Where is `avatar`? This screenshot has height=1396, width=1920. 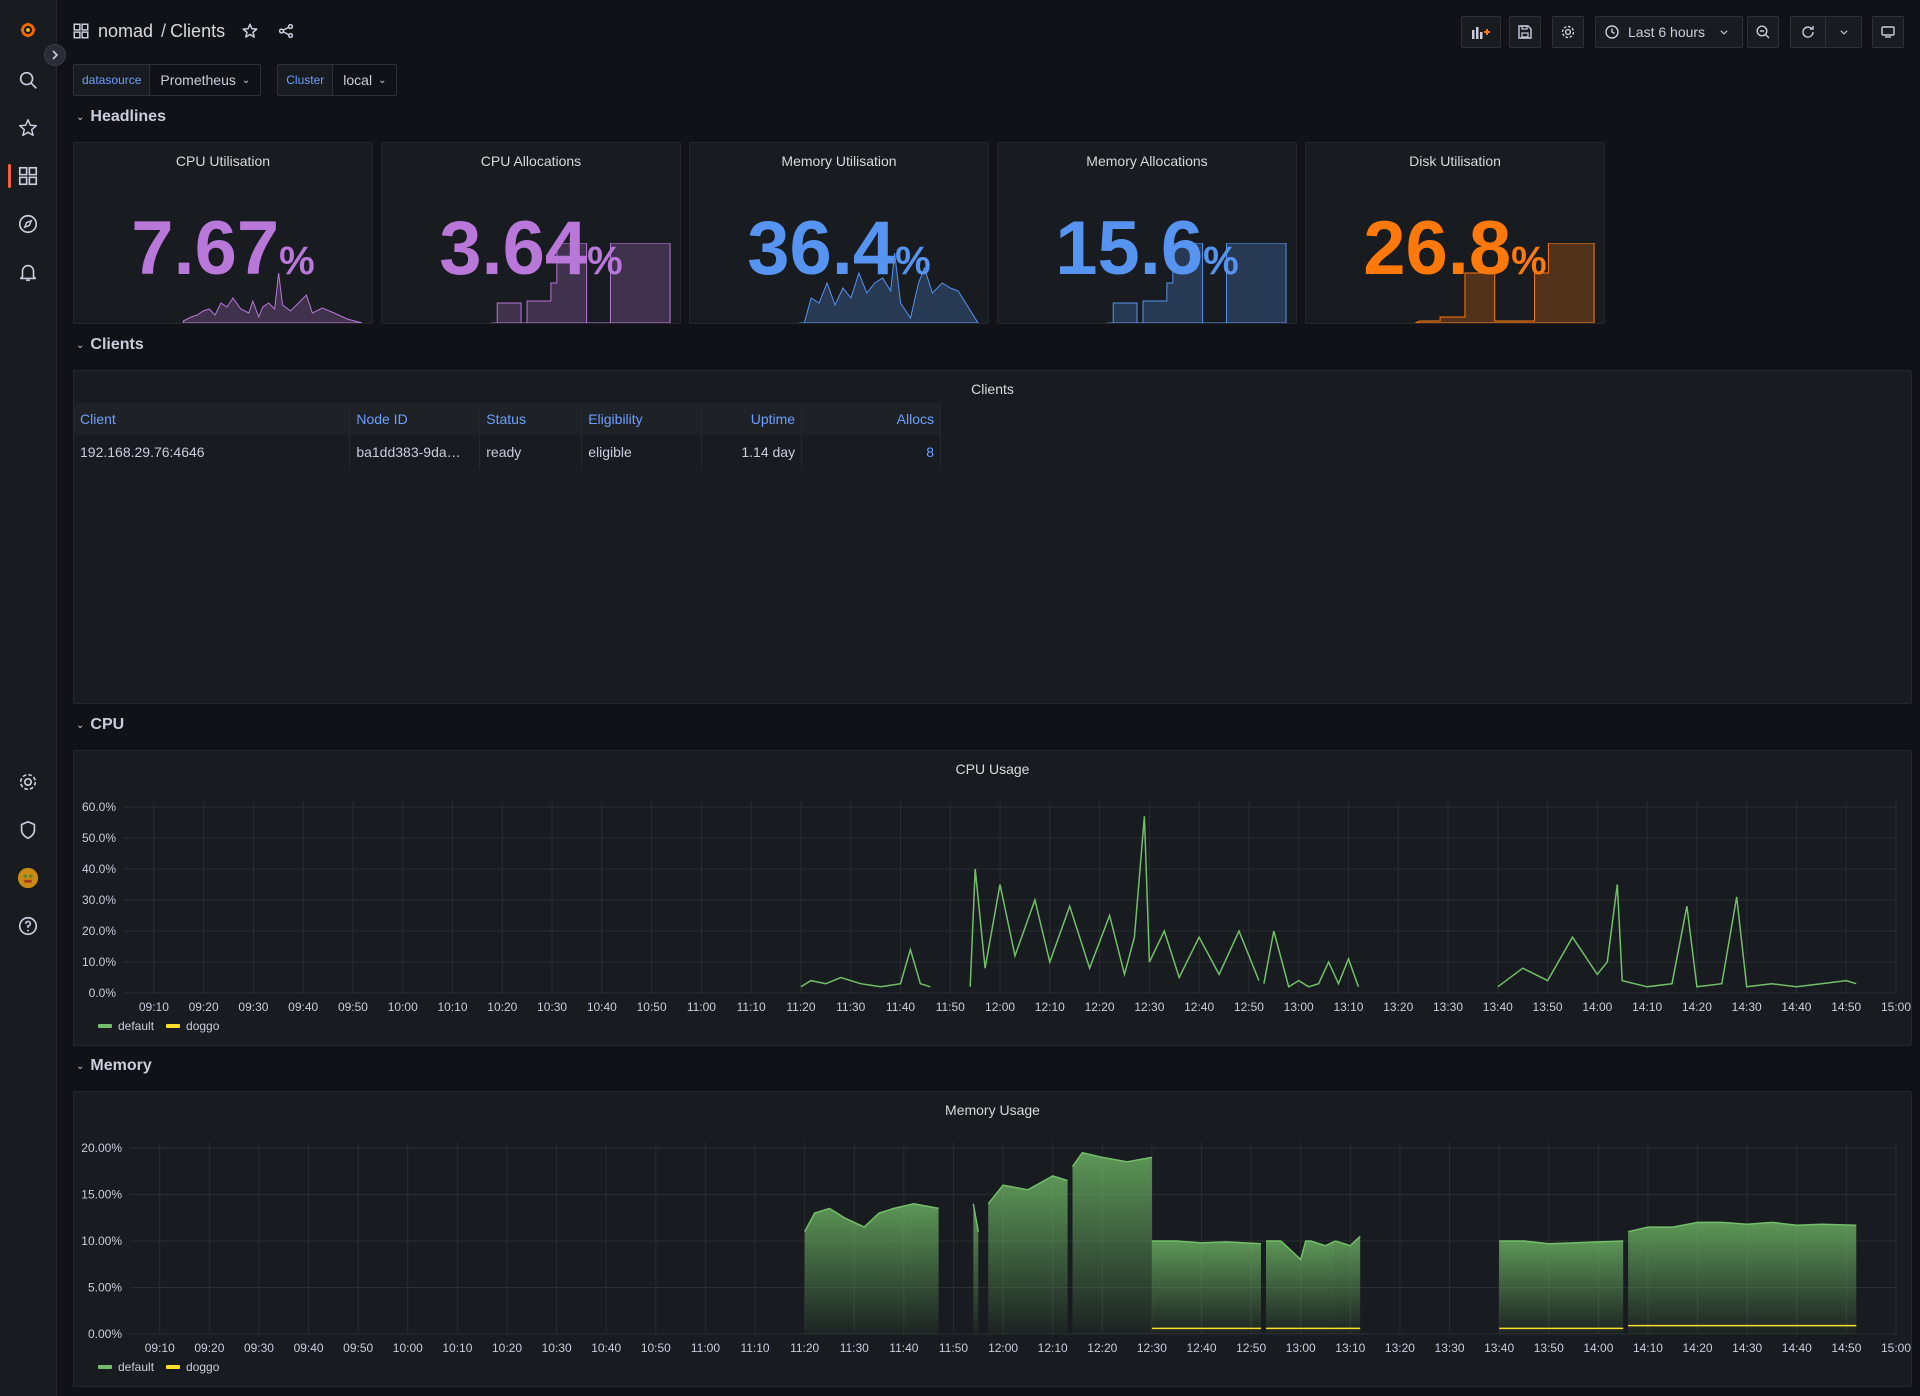 avatar is located at coordinates (28, 878).